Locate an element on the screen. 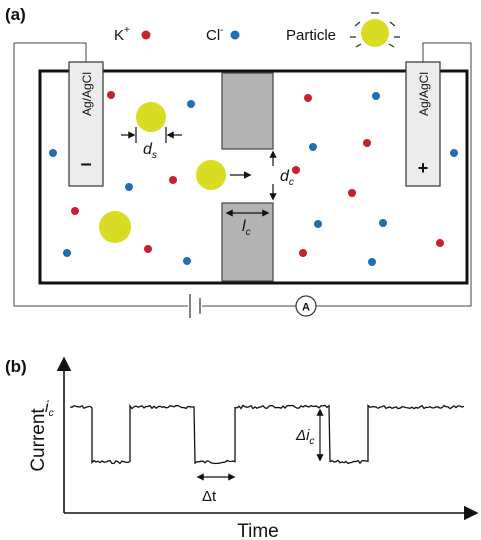 The image size is (481, 540). particle-lower is located at coordinates (115, 227).